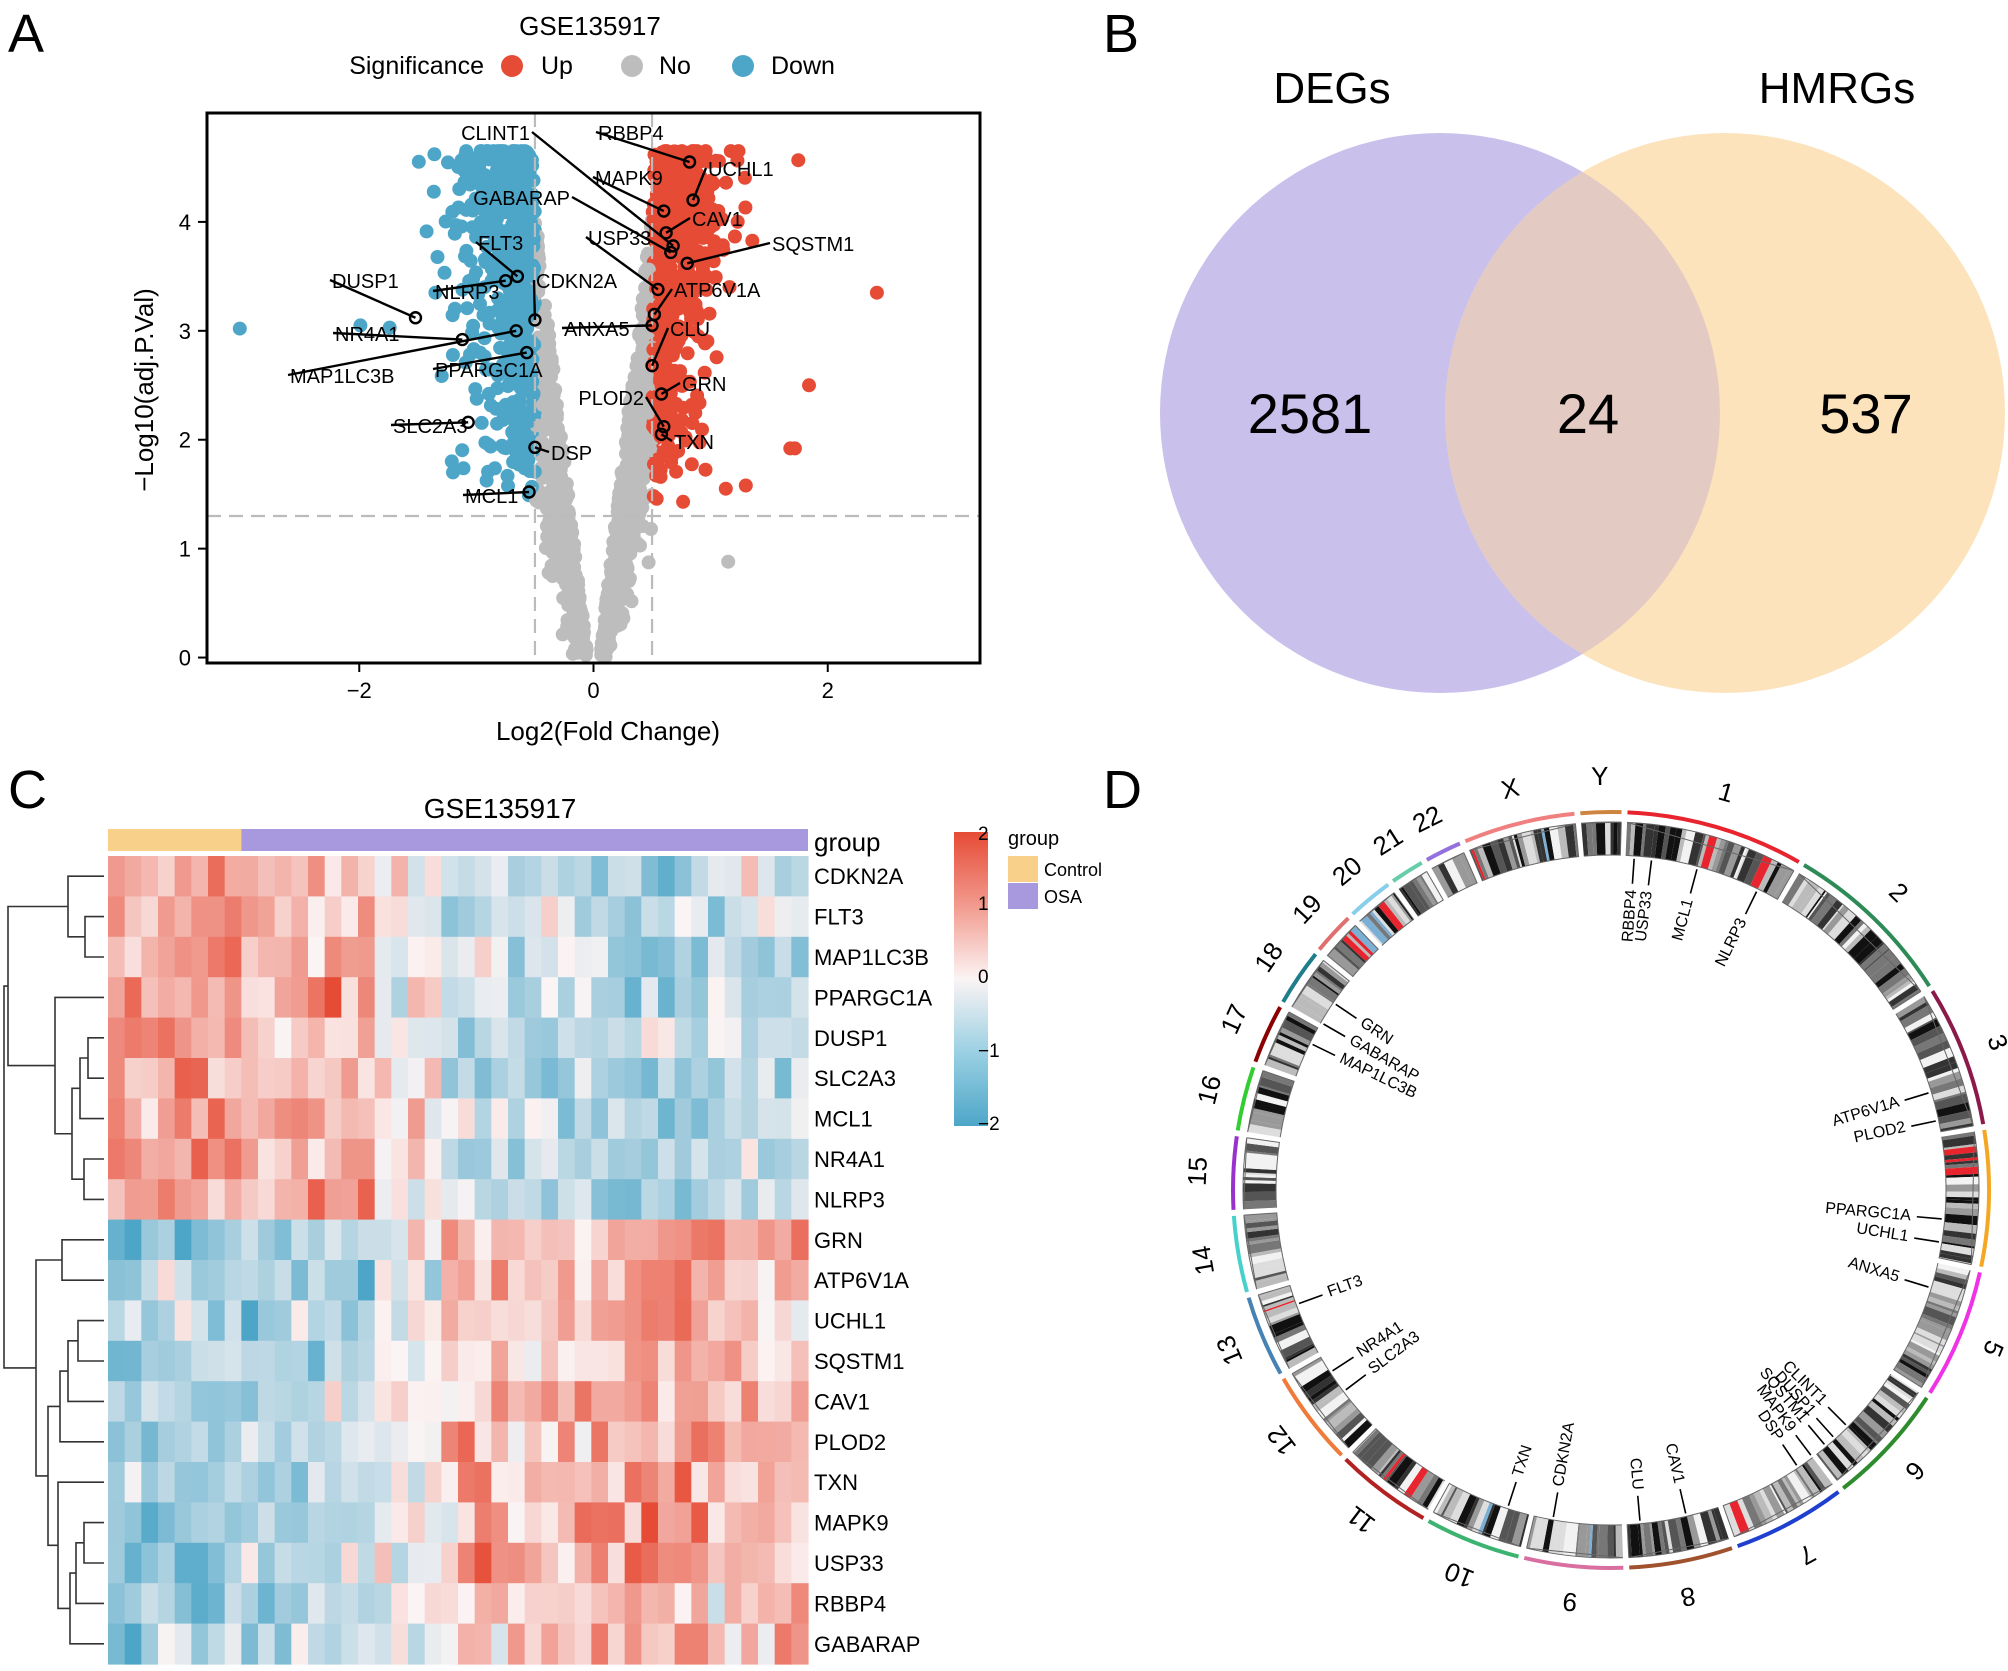 The width and height of the screenshot is (2008, 1671). What do you see at coordinates (1233, 1019) in the screenshot?
I see `chromosome-label: 17` at bounding box center [1233, 1019].